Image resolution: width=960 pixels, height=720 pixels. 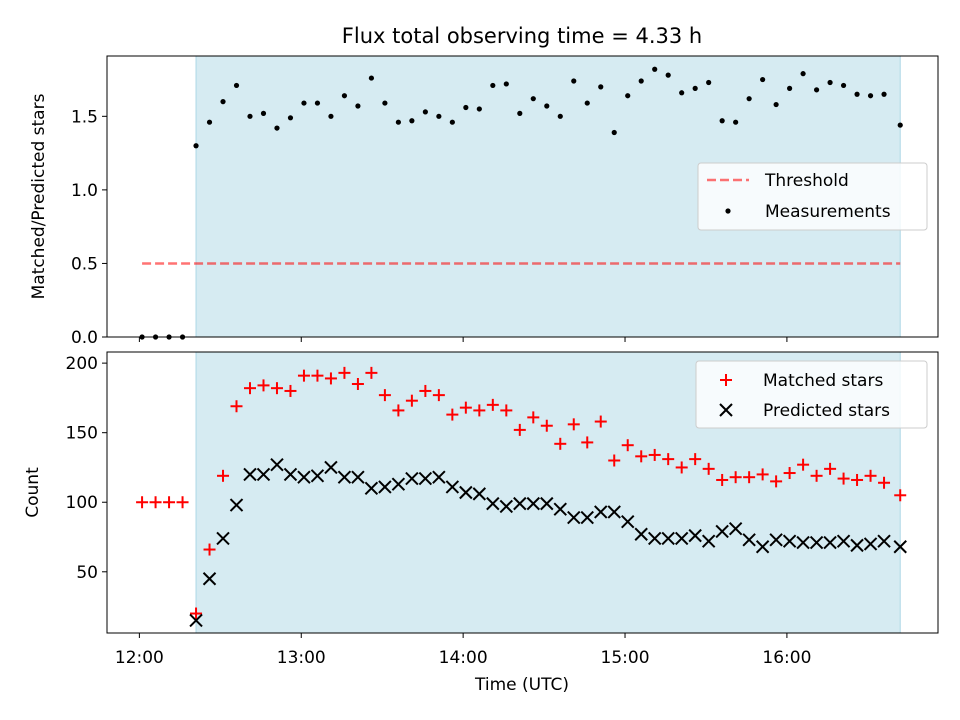 What do you see at coordinates (301, 658) in the screenshot?
I see `bottom-x-tick-label: 13:00` at bounding box center [301, 658].